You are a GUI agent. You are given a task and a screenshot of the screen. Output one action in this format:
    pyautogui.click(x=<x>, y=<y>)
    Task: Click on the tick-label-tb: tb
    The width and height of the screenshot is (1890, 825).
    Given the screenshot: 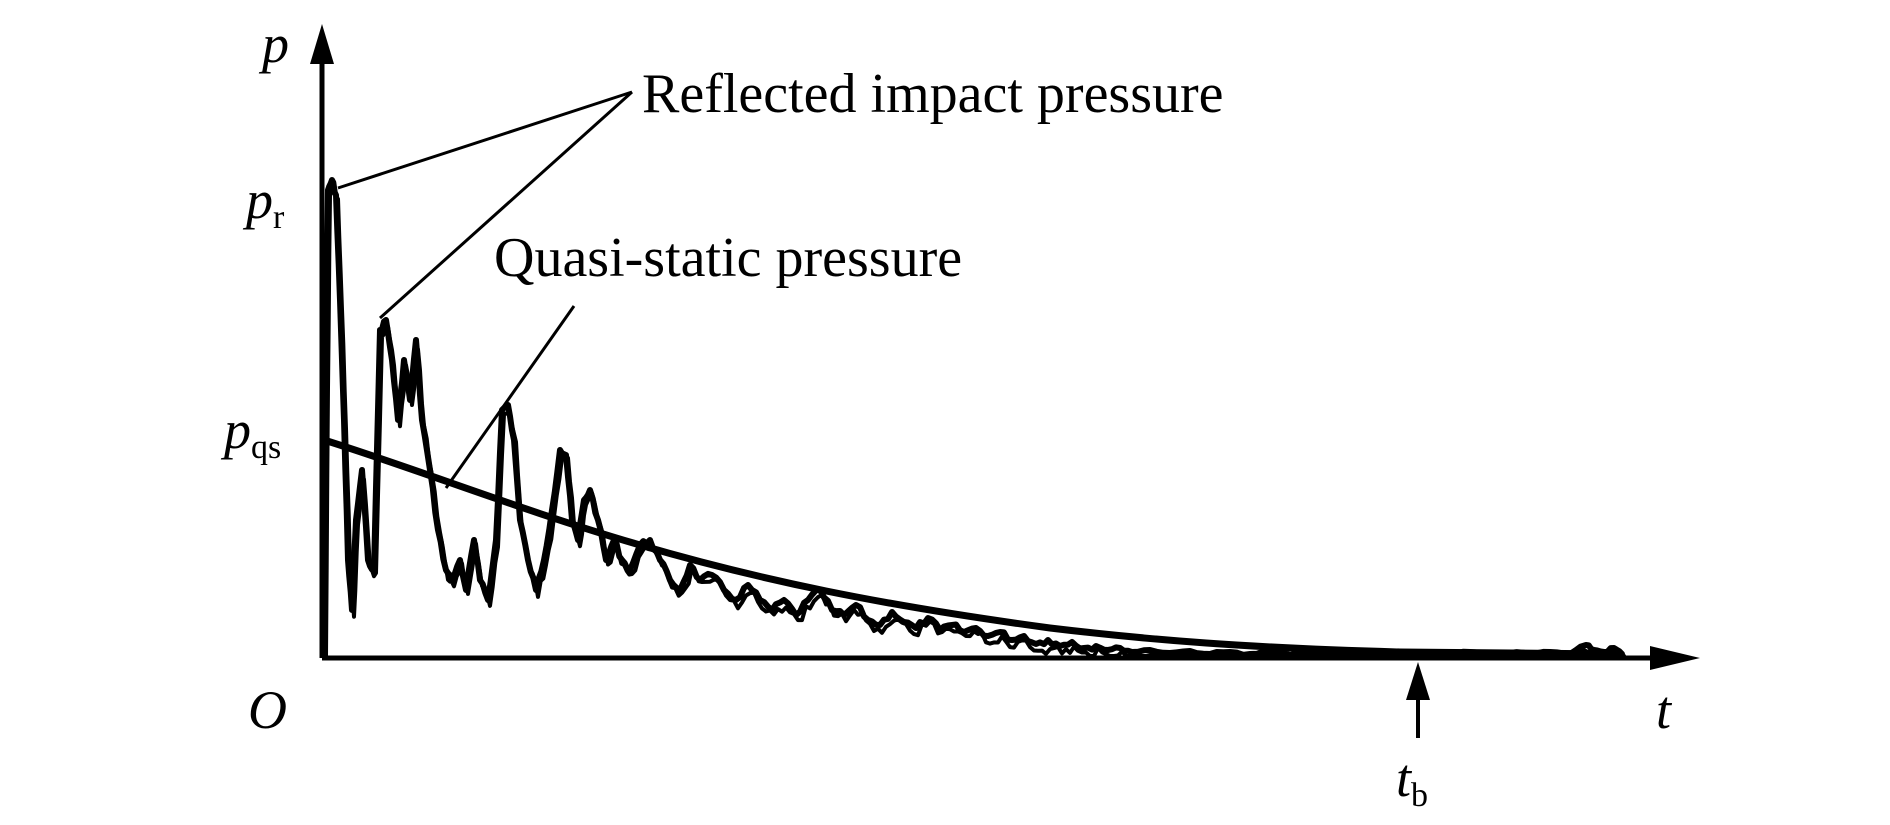 What is the action you would take?
    pyautogui.click(x=1412, y=781)
    